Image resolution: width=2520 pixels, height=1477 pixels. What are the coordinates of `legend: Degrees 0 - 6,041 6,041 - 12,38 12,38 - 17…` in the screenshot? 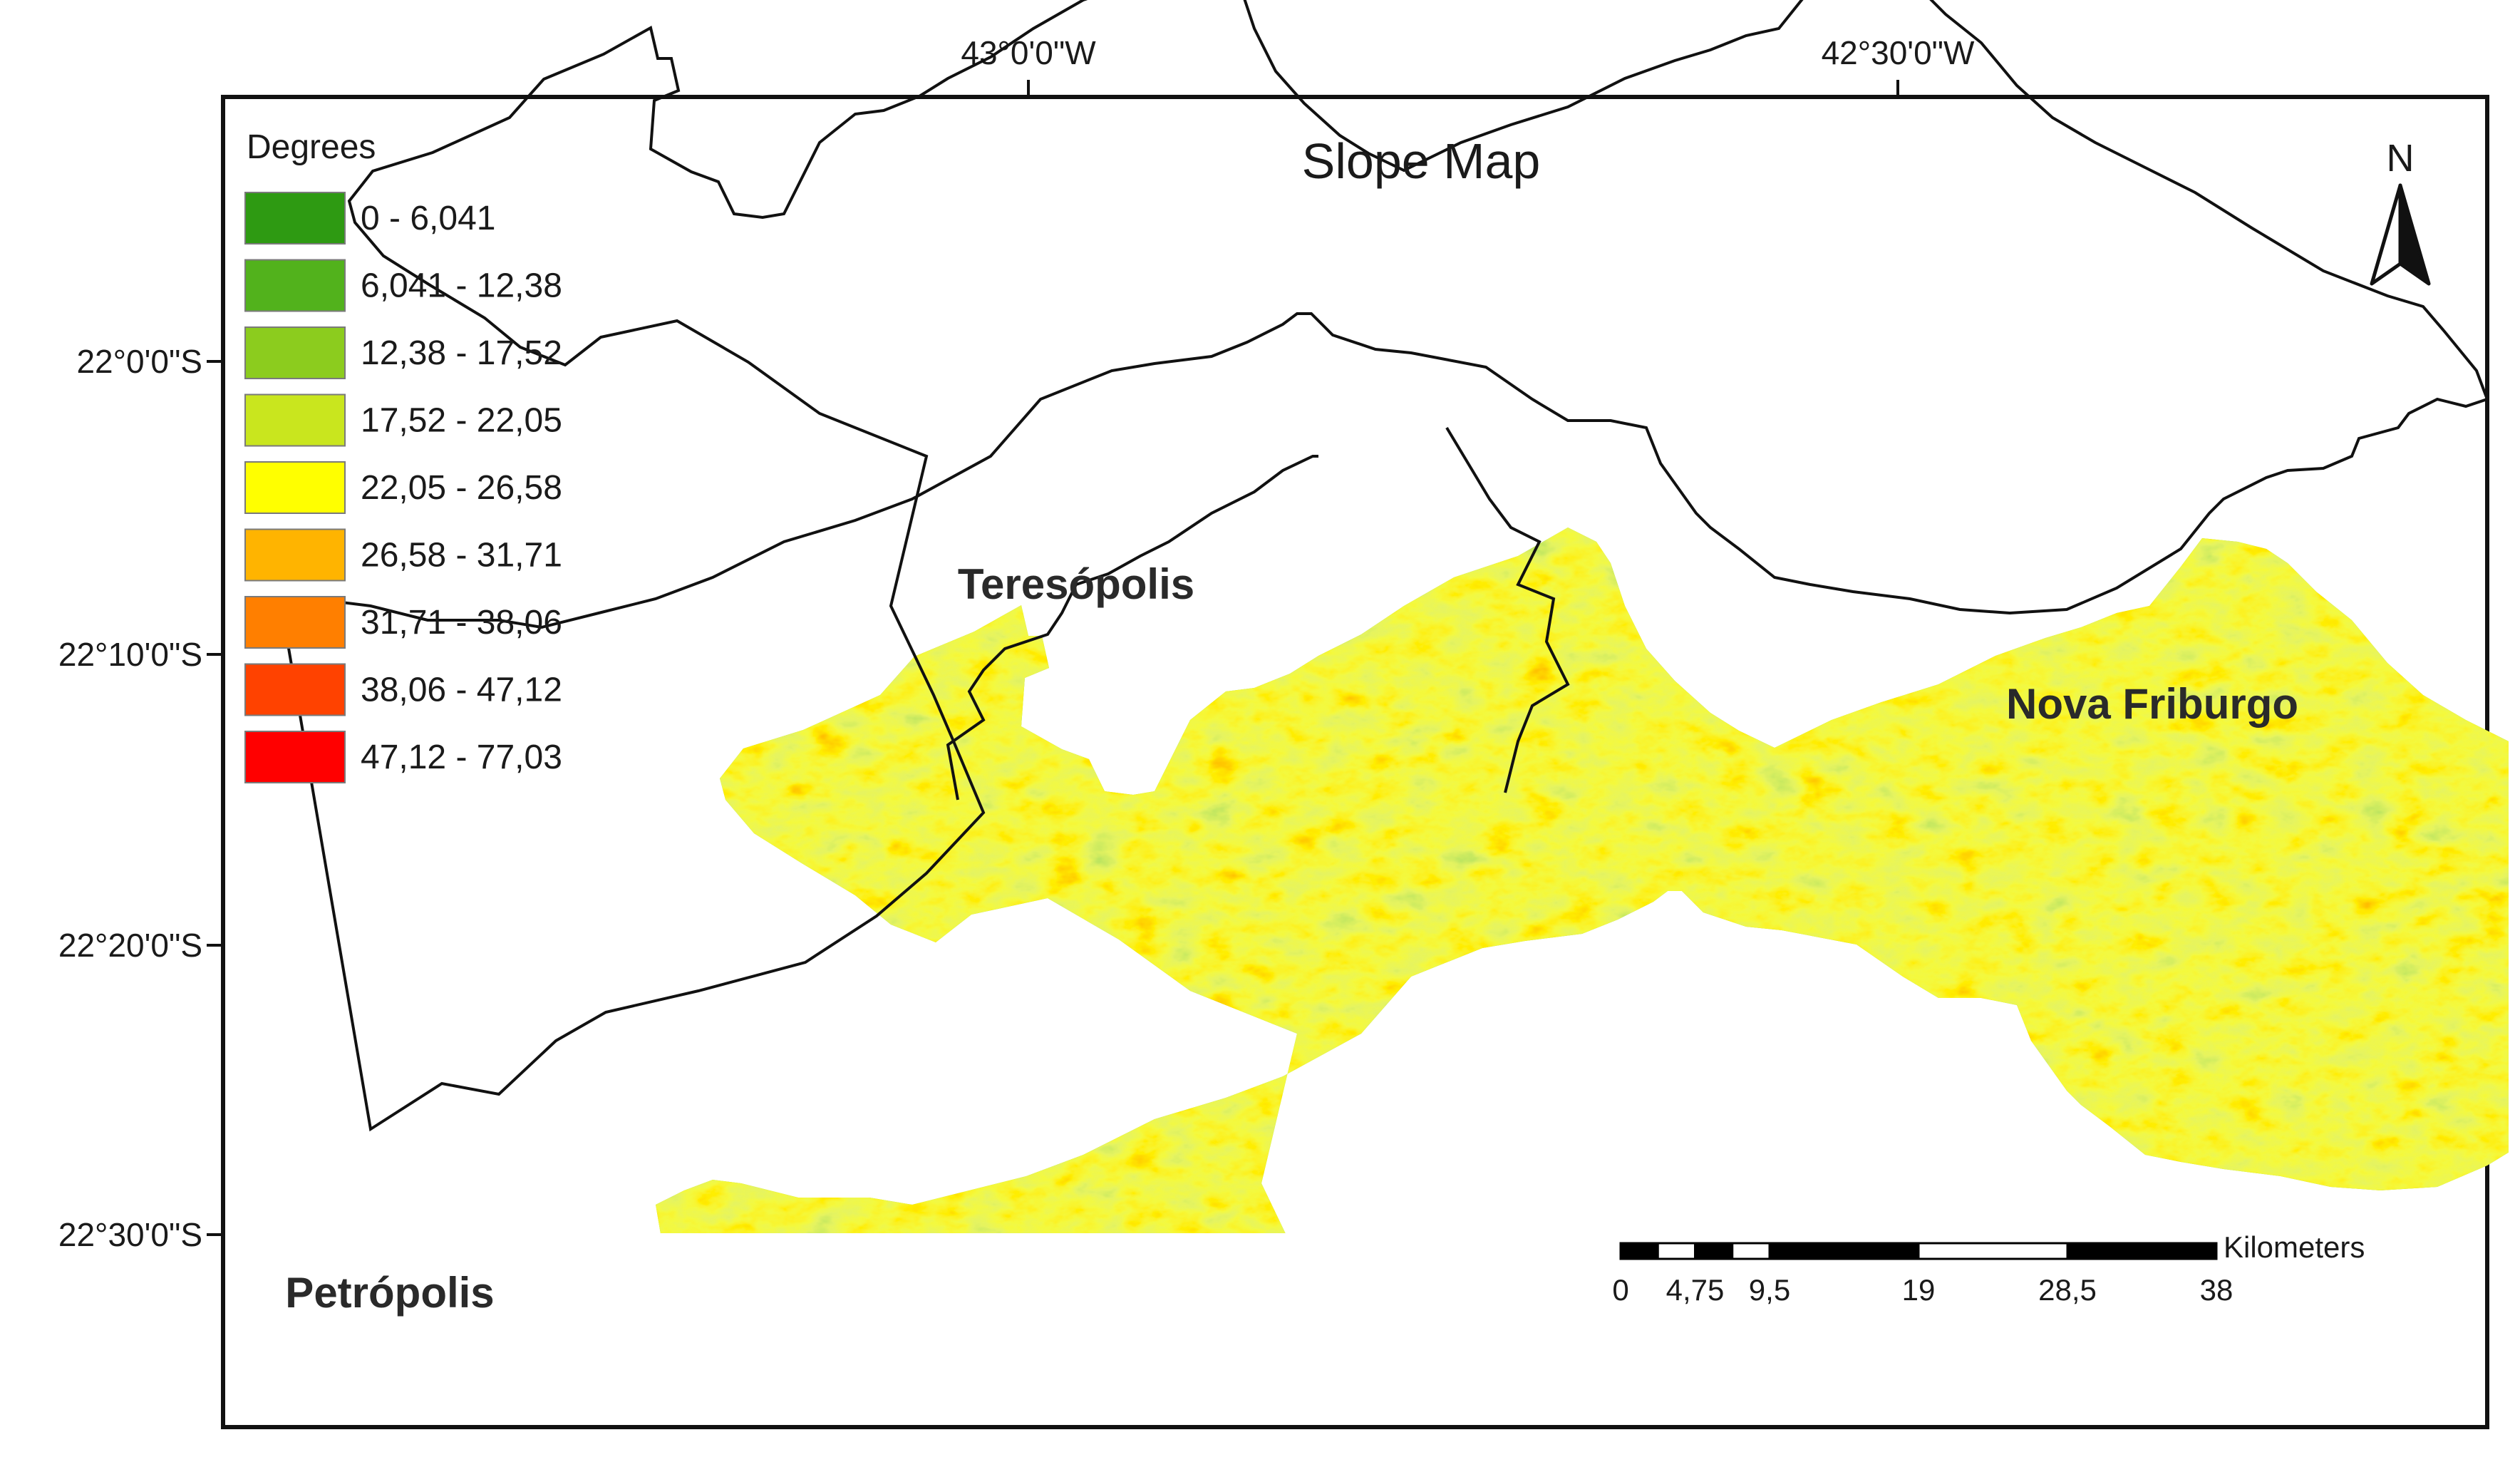 It's located at (403, 455).